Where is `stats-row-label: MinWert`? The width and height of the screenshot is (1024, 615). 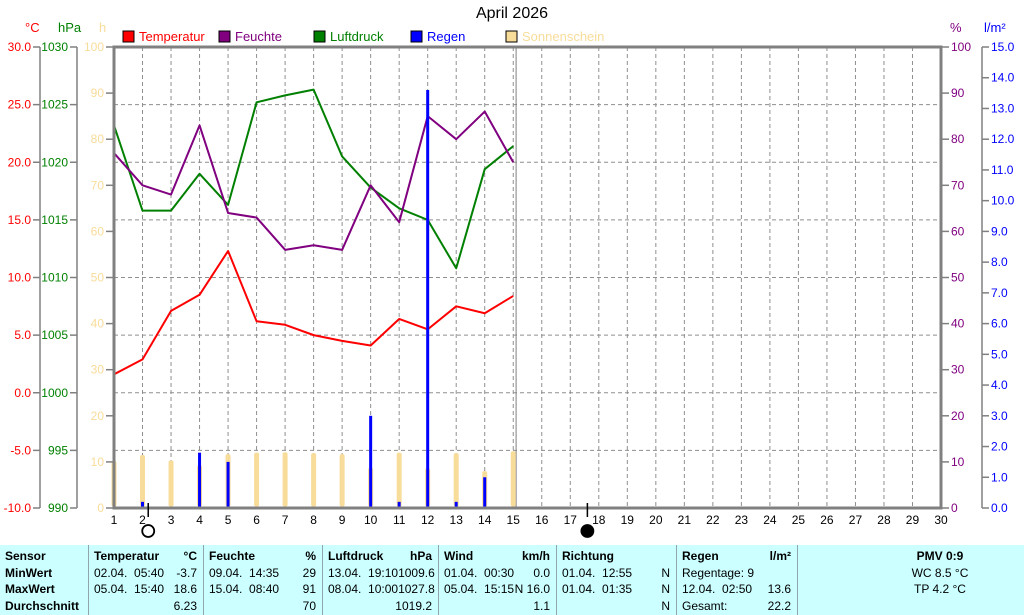
stats-row-label: MinWert is located at coordinates (43, 573).